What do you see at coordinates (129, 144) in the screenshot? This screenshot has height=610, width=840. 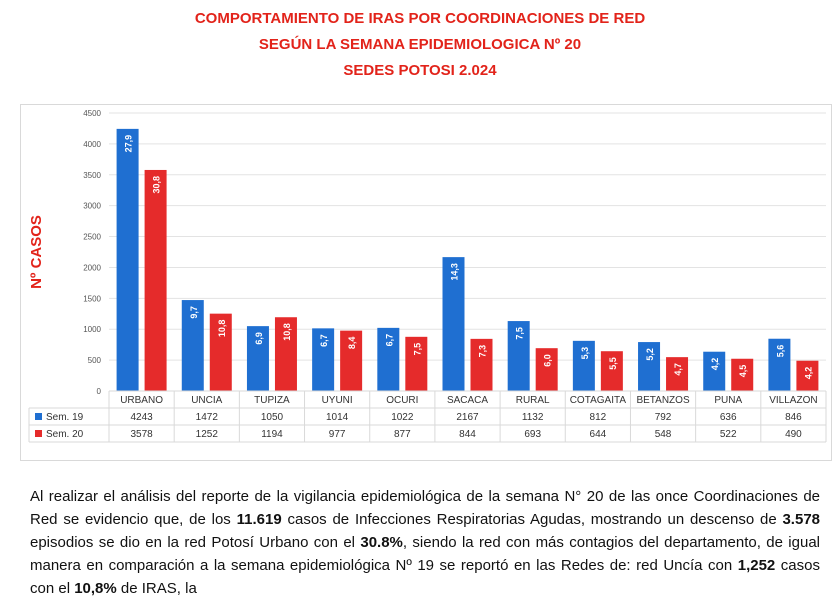 I see `bar-data-label: 27,9` at bounding box center [129, 144].